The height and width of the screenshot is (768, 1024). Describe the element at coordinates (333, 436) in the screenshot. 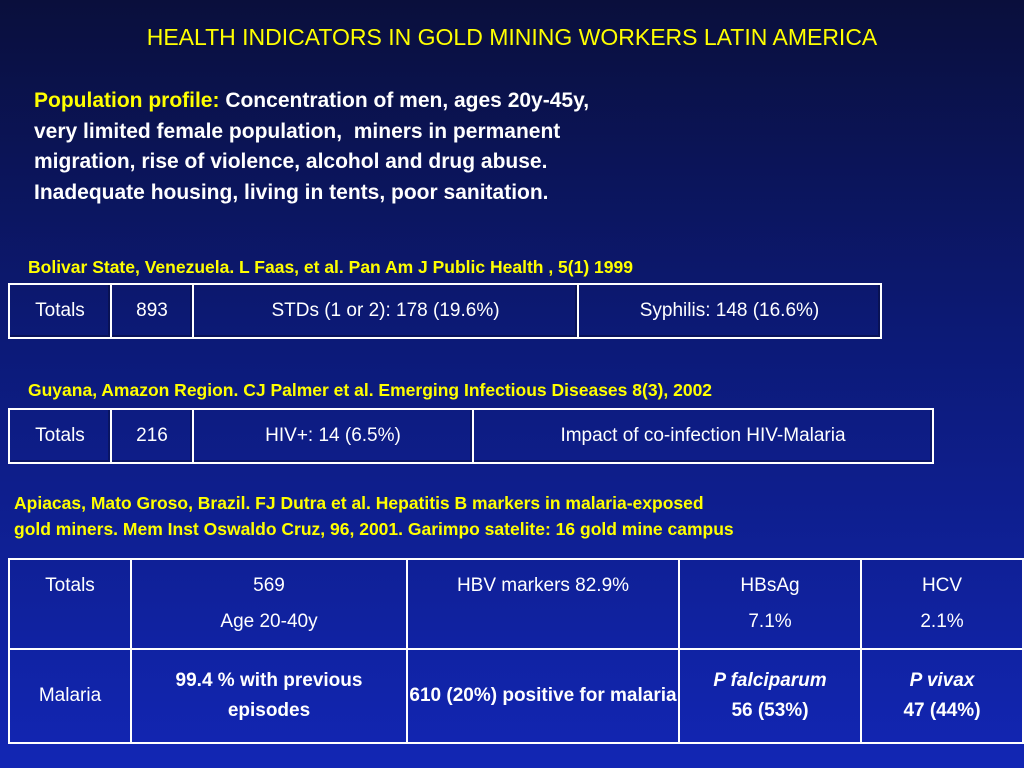

I see `study2-hiv: HIV+: 14 (6.5%)` at that location.